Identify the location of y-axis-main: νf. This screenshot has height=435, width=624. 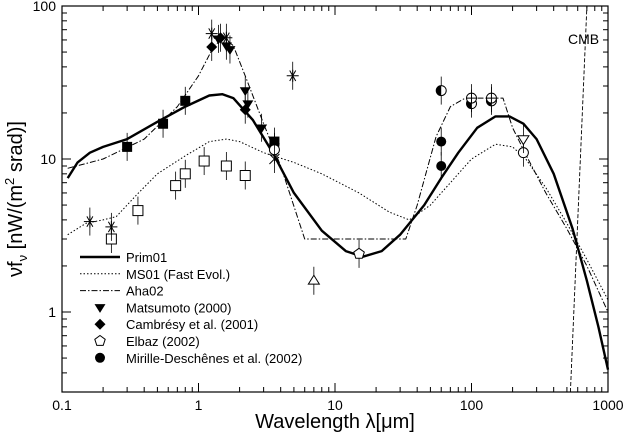
(16, 269).